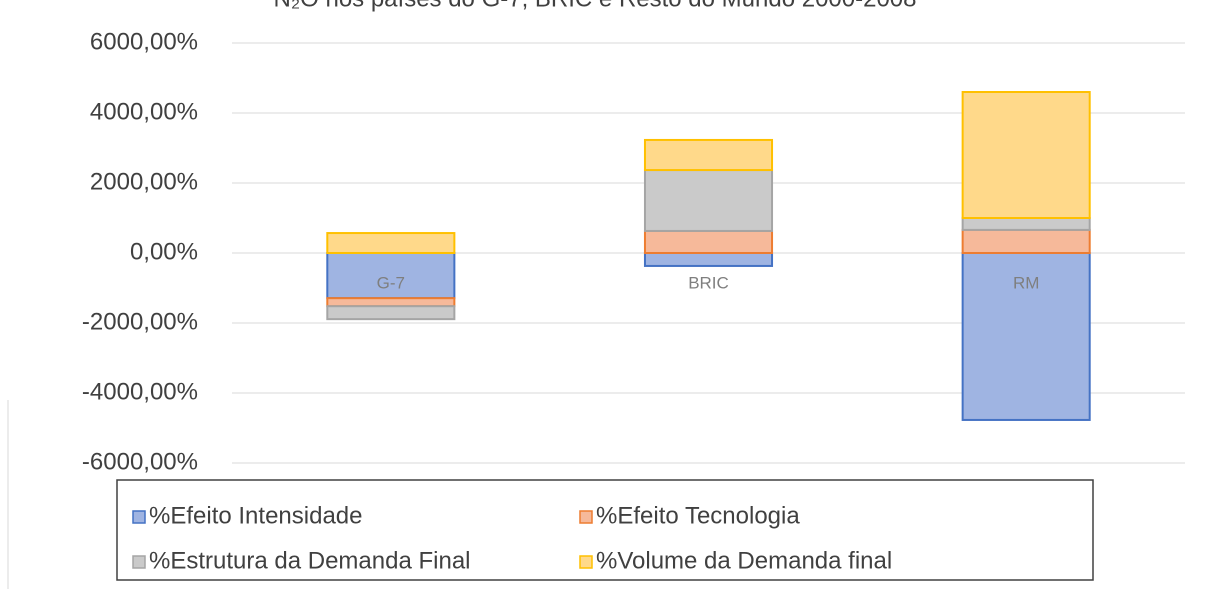  Describe the element at coordinates (391, 282) in the screenshot. I see `category-label: G-7` at that location.